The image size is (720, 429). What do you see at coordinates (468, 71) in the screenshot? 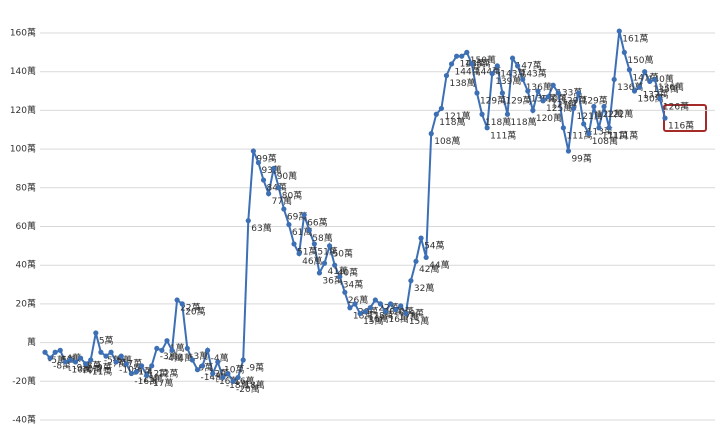
I see `data-label: 144萬` at bounding box center [468, 71].